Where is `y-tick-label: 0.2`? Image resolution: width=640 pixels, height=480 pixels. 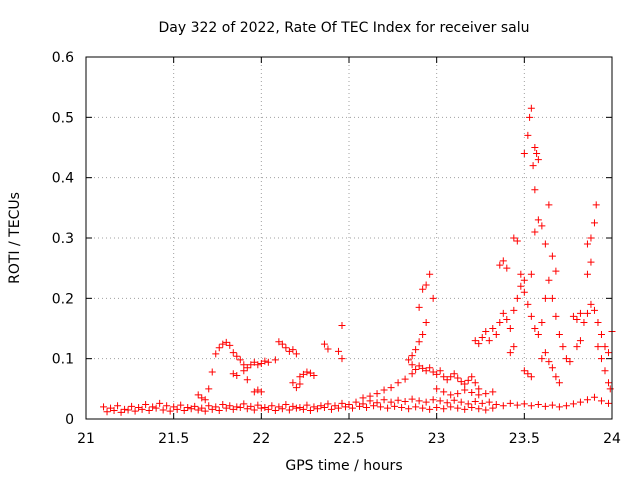
y-tick-label: 0.2 is located at coordinates (63, 299).